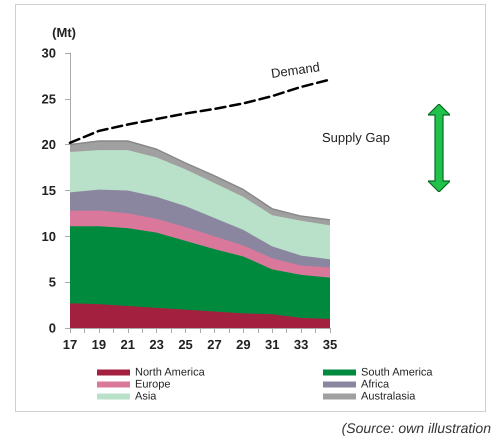  Describe the element at coordinates (52, 282) in the screenshot. I see `y-tick-label: 5` at that location.